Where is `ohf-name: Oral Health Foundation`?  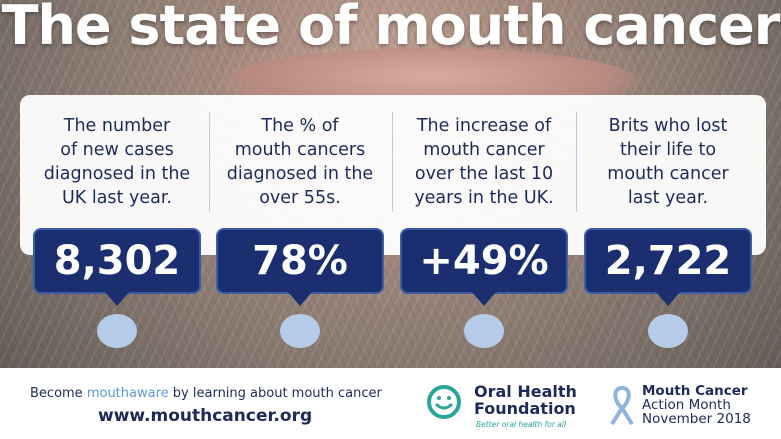 ohf-name: Oral Health Foundation is located at coordinates (525, 400).